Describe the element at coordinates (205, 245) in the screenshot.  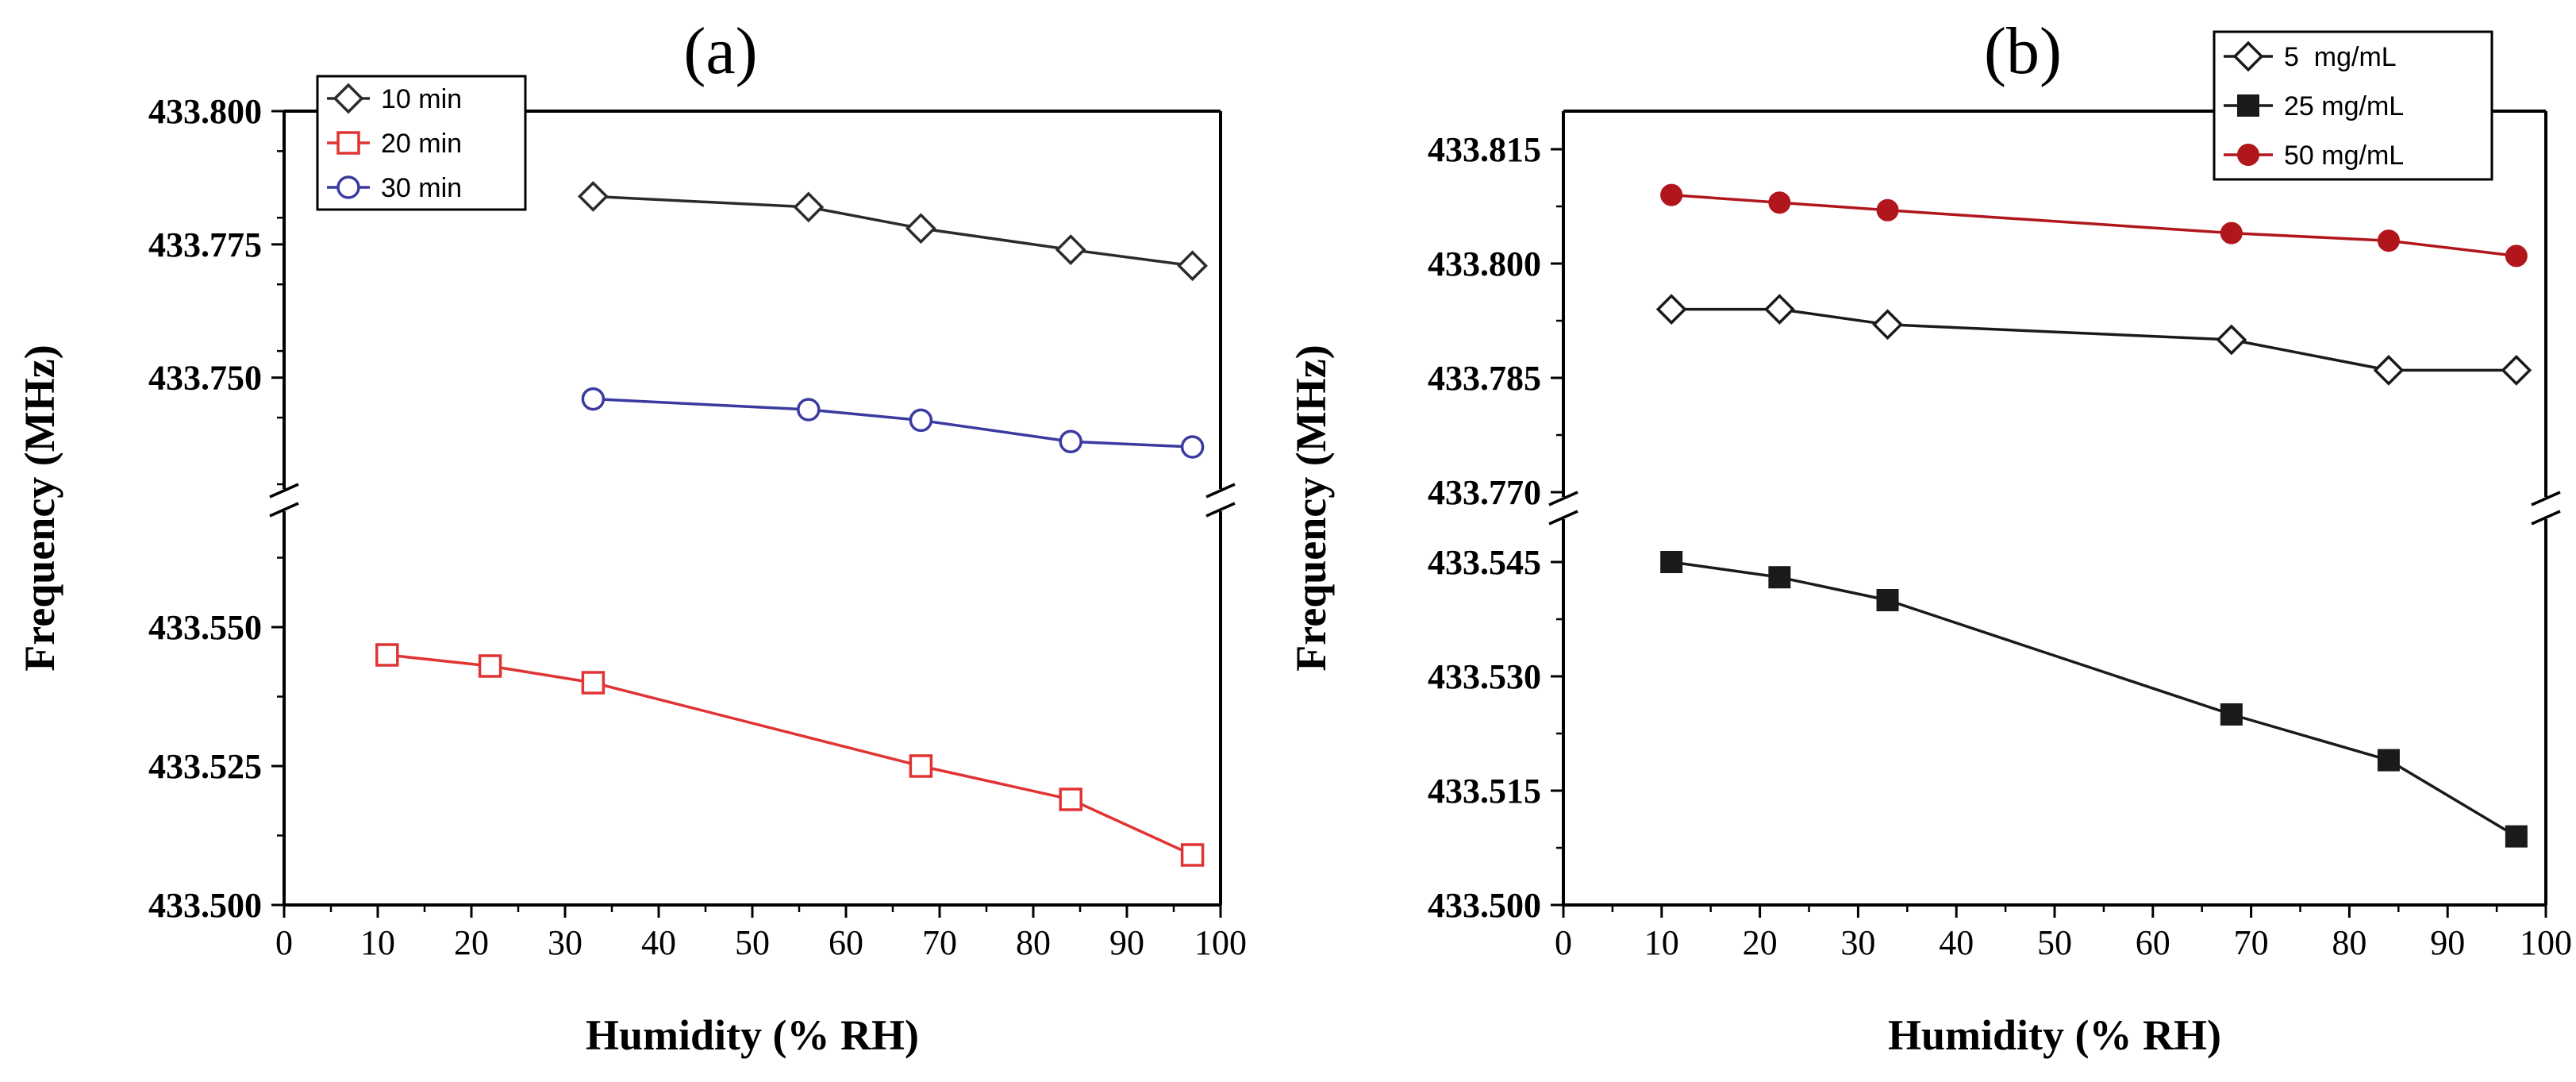
I see `y-tick-label: 433.775` at that location.